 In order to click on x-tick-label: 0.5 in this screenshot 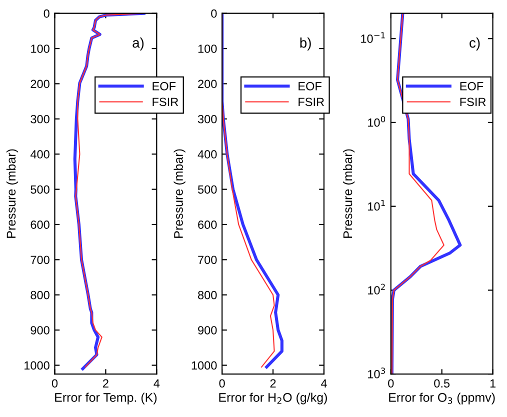, I will do `click(442, 383)`.